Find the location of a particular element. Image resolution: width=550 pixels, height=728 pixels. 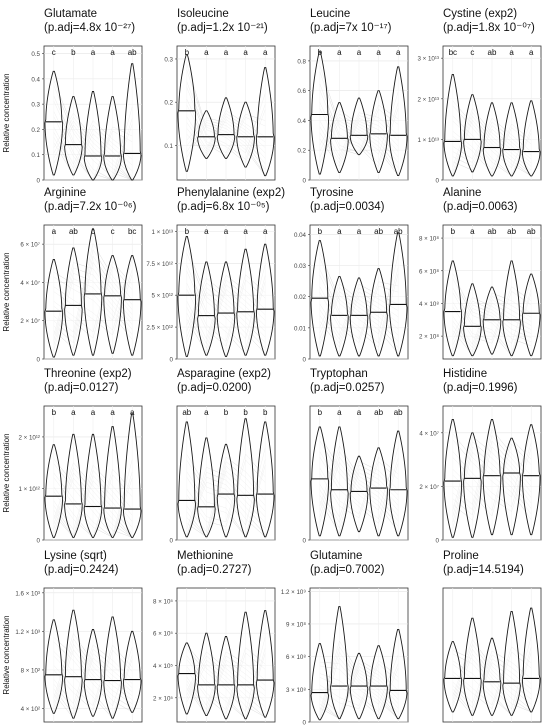

panel-title: Phenylalanine (exp2) is located at coordinates (231, 193).